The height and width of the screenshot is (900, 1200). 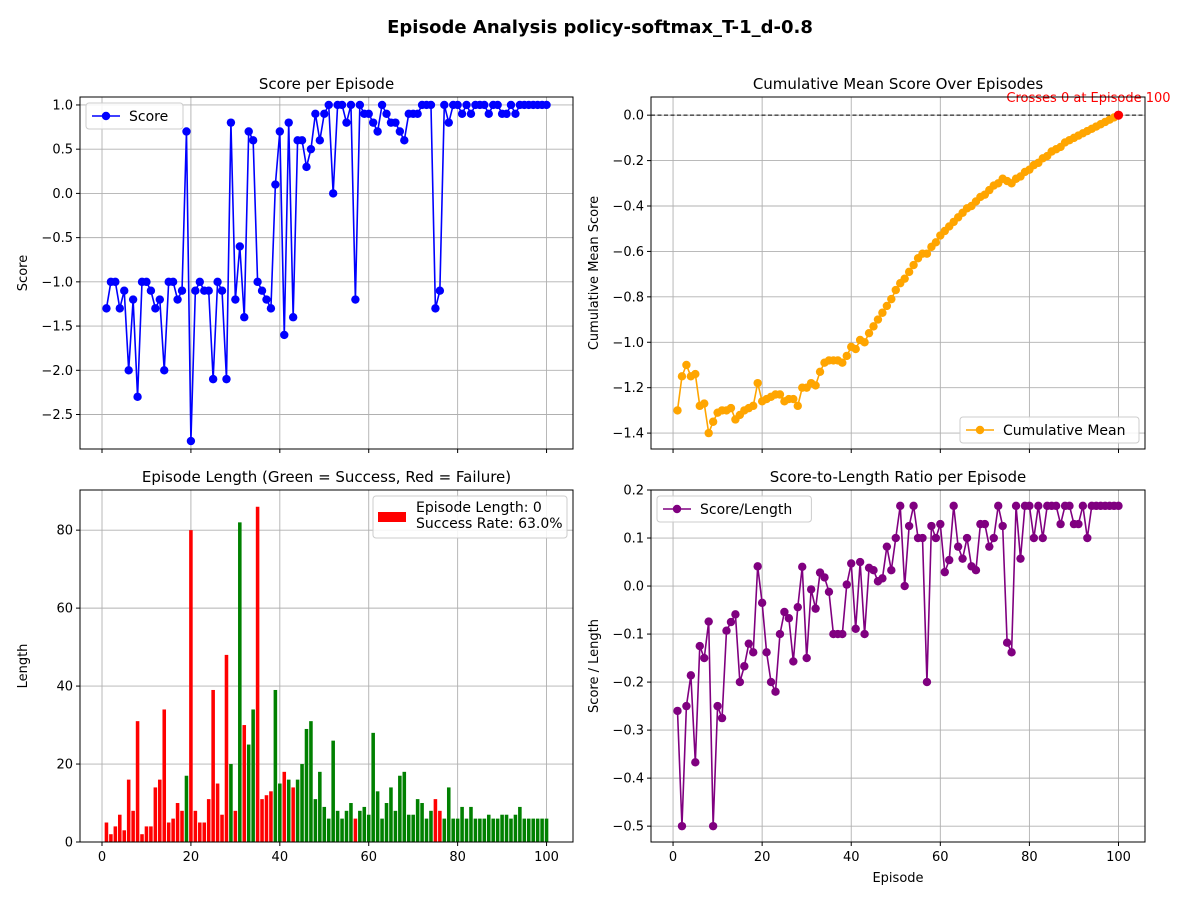 What do you see at coordinates (628, 683) in the screenshot?
I see `y-tick-label: −0.2` at bounding box center [628, 683].